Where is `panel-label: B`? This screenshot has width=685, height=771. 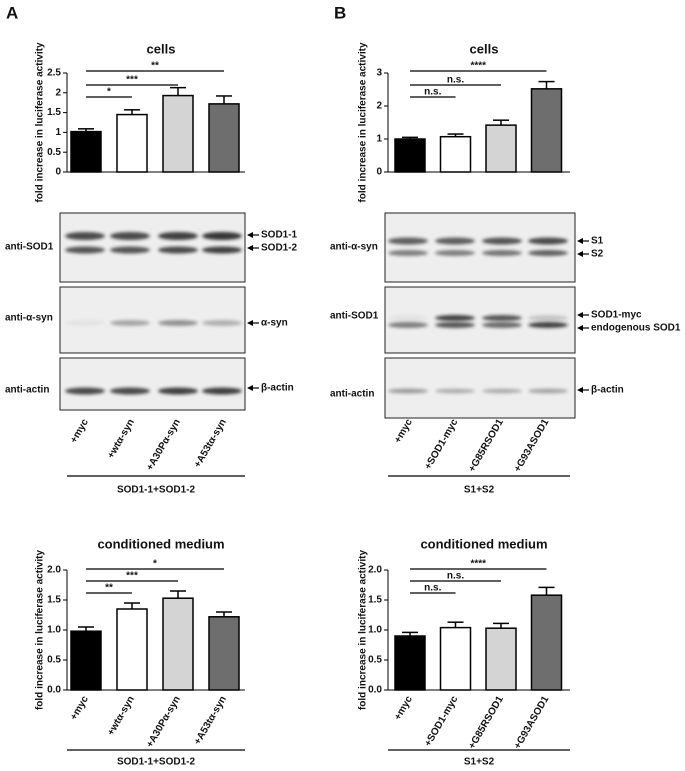 panel-label: B is located at coordinates (340, 12).